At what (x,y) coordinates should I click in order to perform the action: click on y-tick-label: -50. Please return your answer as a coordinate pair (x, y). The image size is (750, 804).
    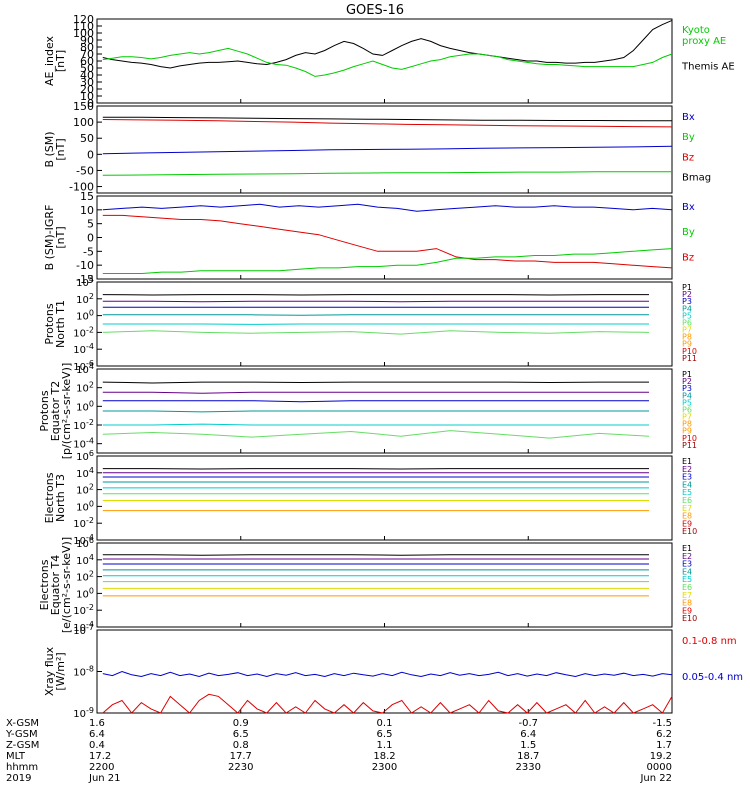
    Looking at the image, I should click on (85, 170).